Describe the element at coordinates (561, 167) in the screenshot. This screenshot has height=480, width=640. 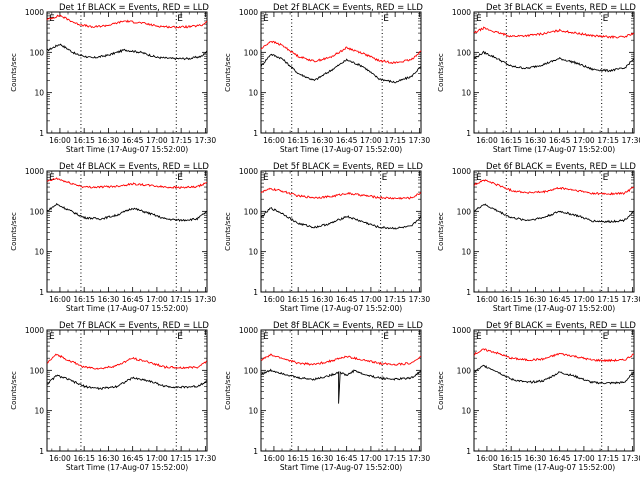
I see `panel-title: Det 6f BLACK = Events, RED = LLD` at that location.